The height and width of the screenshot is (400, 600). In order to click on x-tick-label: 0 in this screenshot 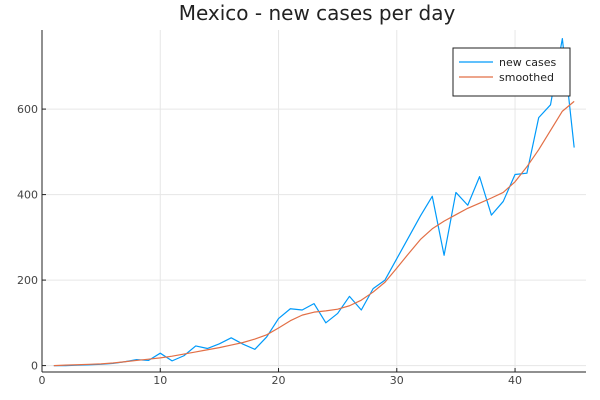, I will do `click(42, 380)`.